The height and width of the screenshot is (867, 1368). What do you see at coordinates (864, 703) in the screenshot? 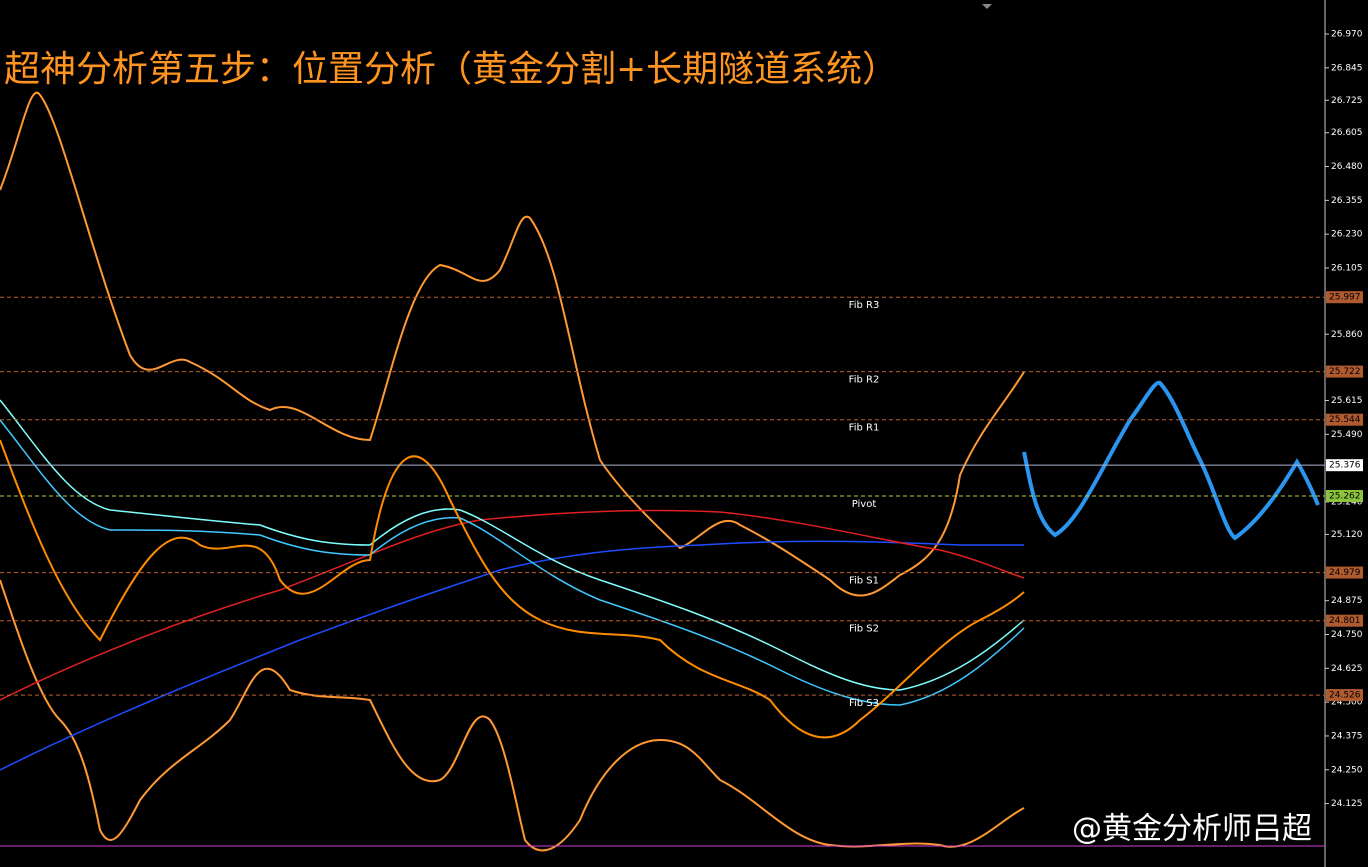
I see `level-name: Fib S3` at bounding box center [864, 703].